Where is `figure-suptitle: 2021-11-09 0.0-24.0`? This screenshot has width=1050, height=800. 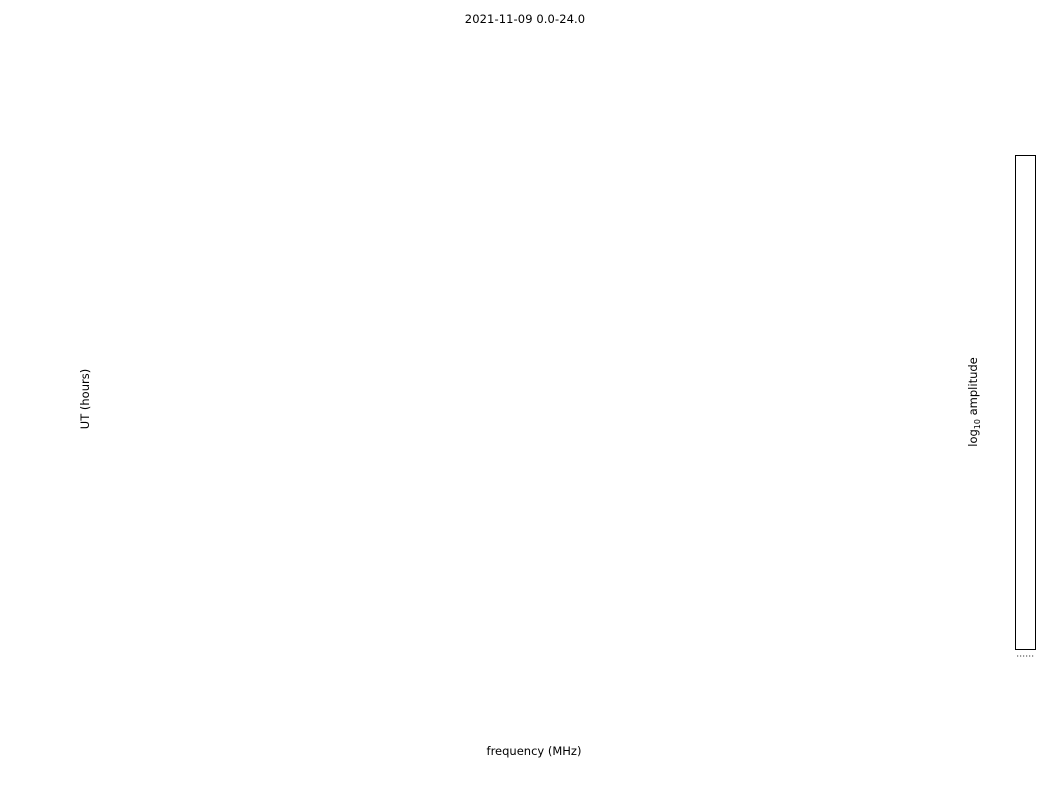 figure-suptitle: 2021-11-09 0.0-24.0 is located at coordinates (525, 19).